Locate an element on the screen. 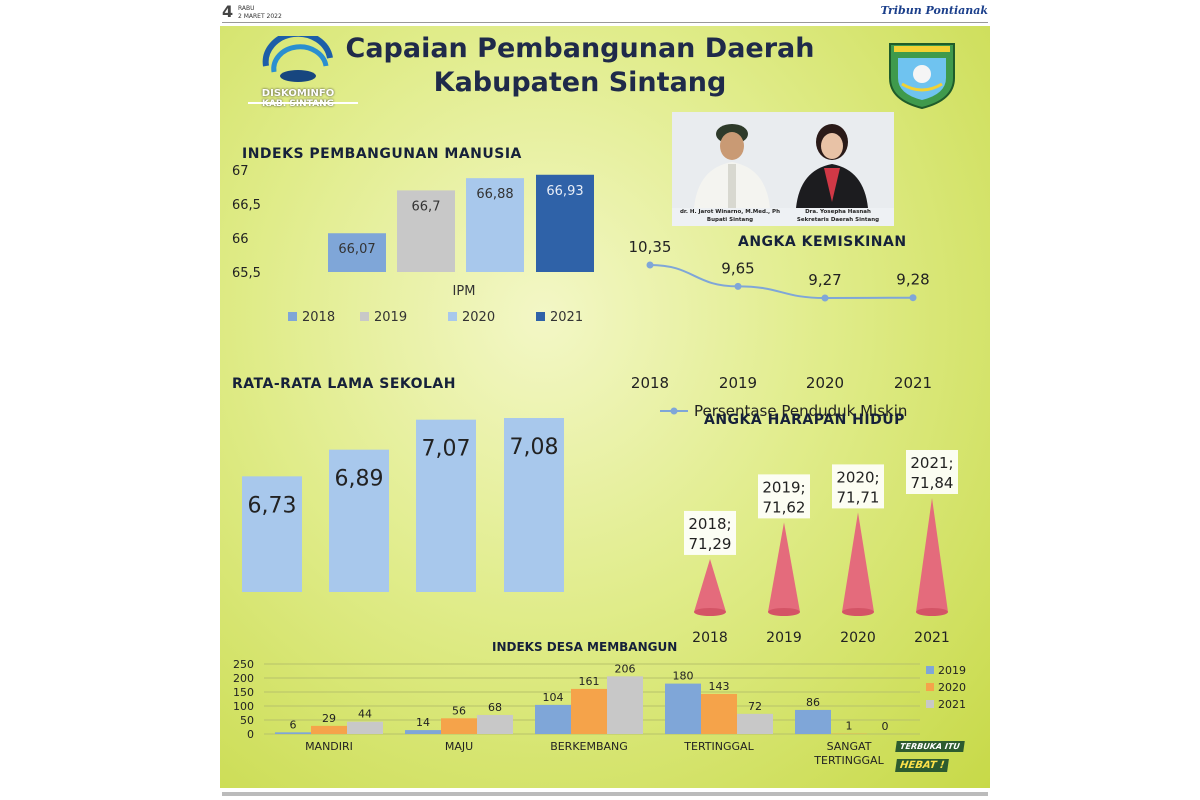 The height and width of the screenshot is (800, 1200). idm-x-tick: SANGAT is located at coordinates (849, 746).